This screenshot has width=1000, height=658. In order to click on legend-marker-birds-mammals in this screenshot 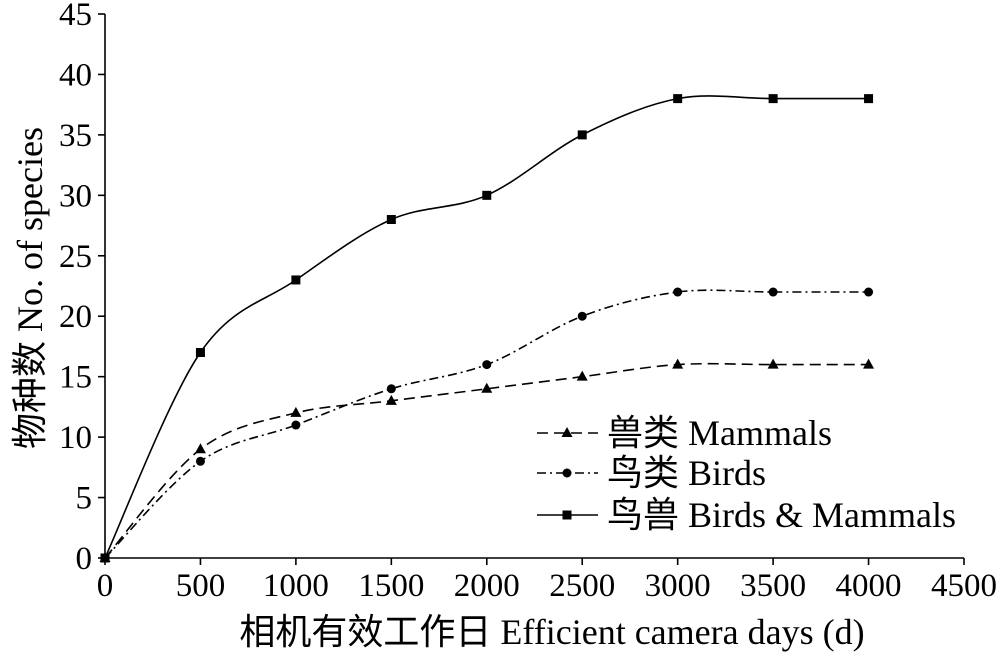, I will do `click(567, 515)`.